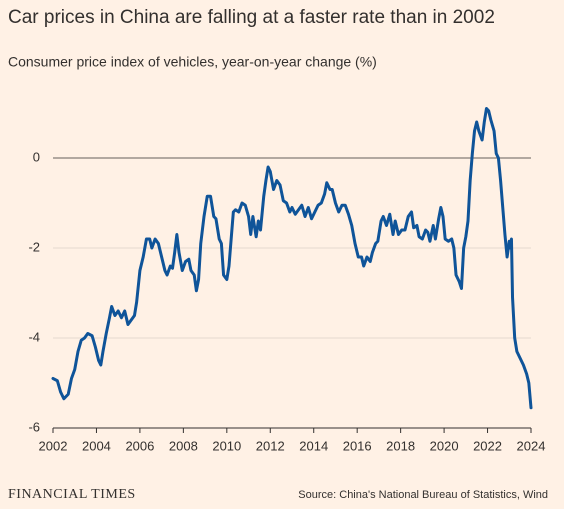  What do you see at coordinates (34, 336) in the screenshot?
I see `y-tick-label: -4` at bounding box center [34, 336].